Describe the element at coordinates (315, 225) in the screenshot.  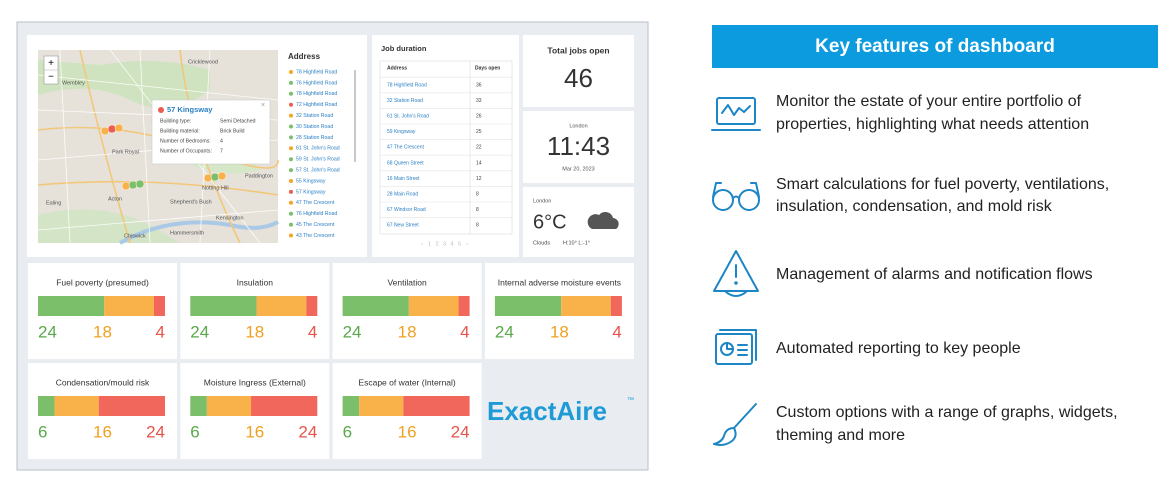
I see `address-item: 45 The Crescent` at that location.